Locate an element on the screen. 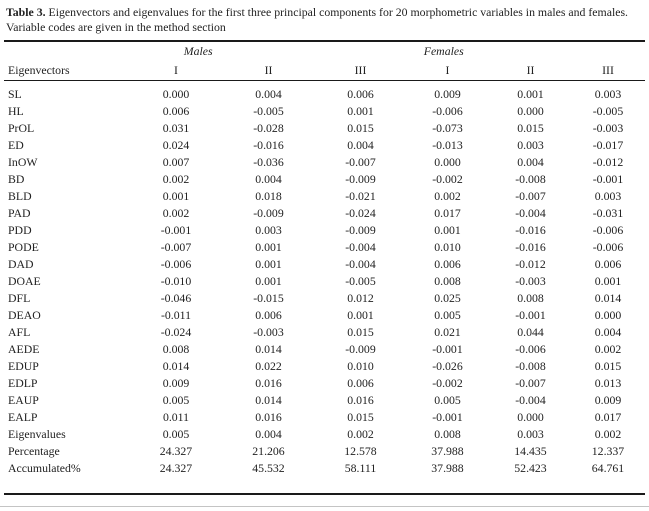 Image resolution: width=649 pixels, height=511 pixels. row-label: ED is located at coordinates (16, 145).